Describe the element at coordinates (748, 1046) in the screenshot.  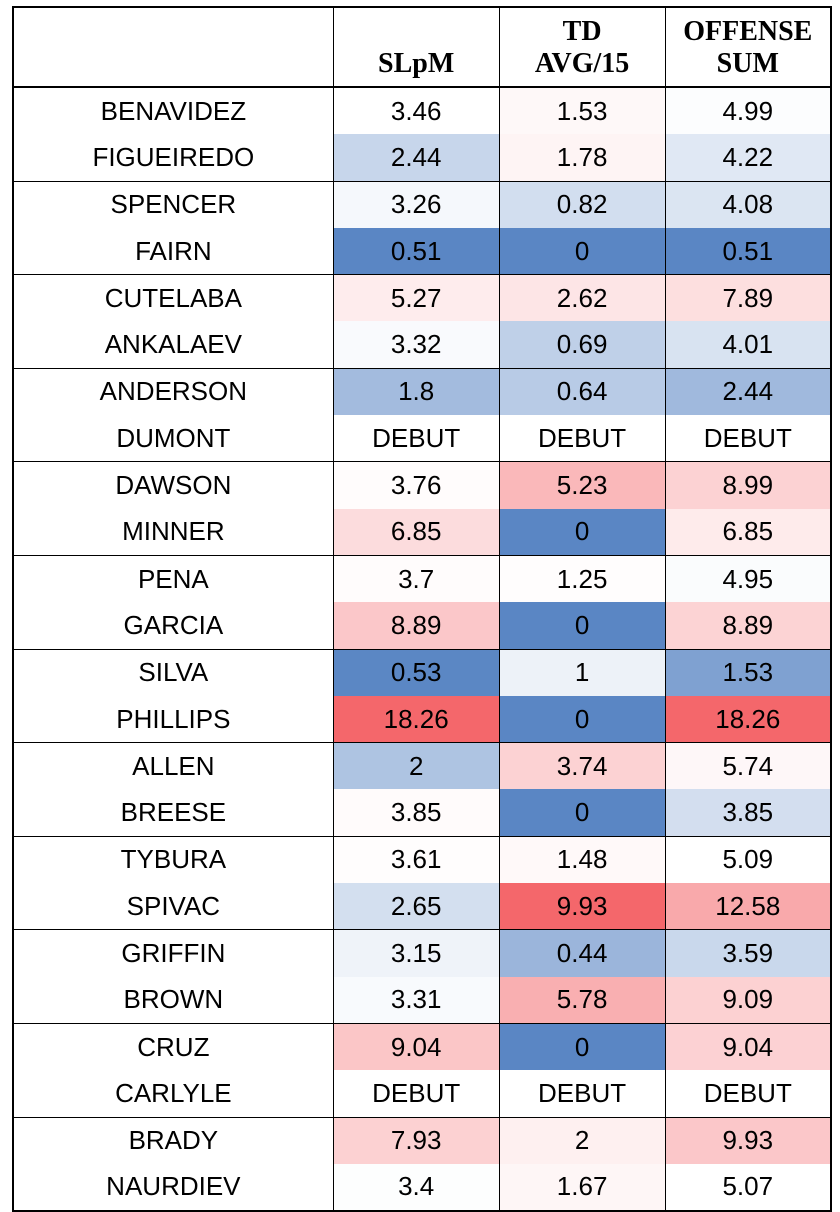
I see `offense-sum-cell: 9.04` at that location.